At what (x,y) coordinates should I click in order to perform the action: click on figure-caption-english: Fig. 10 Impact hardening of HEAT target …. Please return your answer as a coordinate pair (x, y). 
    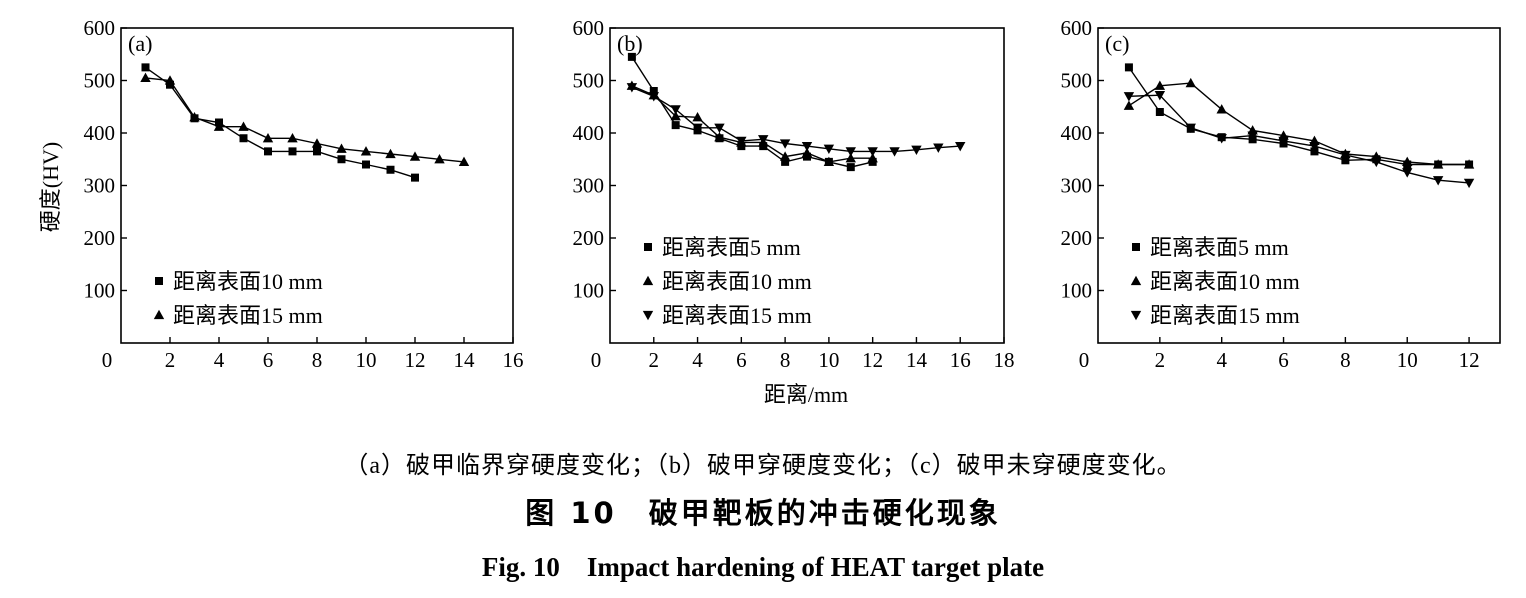
    Looking at the image, I should click on (763, 567).